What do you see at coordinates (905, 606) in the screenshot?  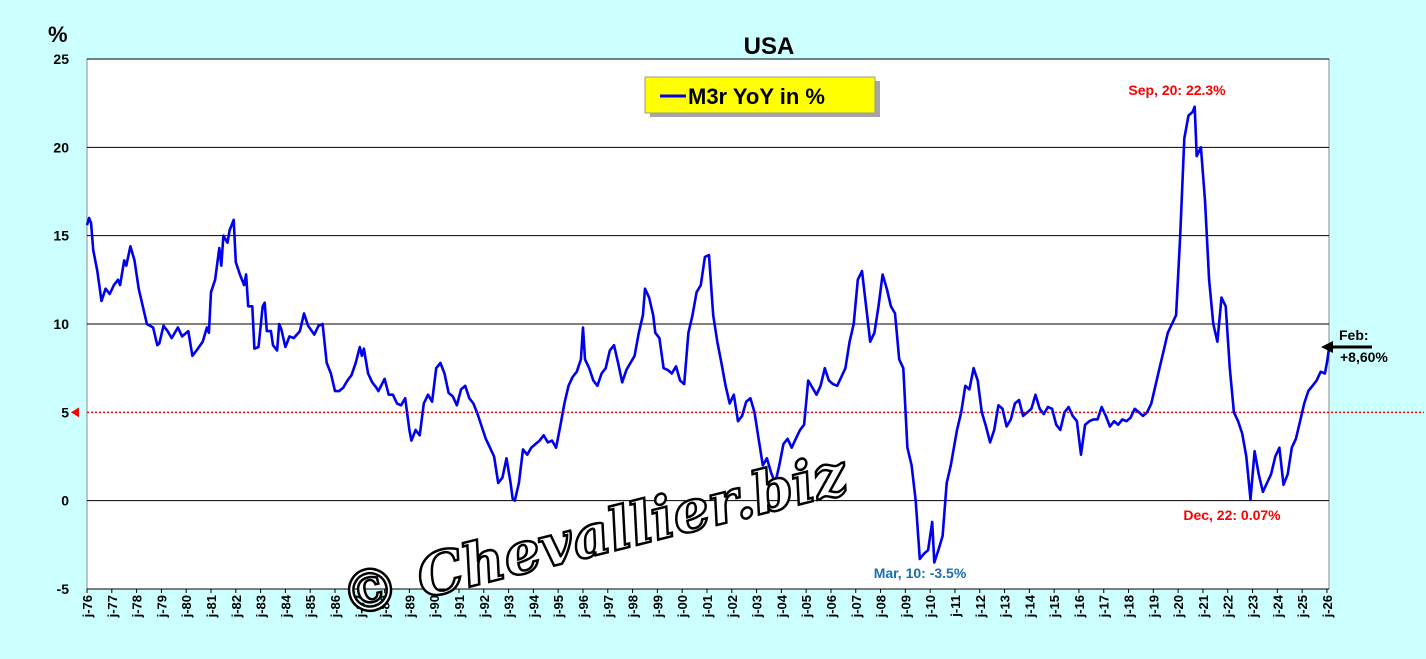 I see `x-tick-label: j-09` at bounding box center [905, 606].